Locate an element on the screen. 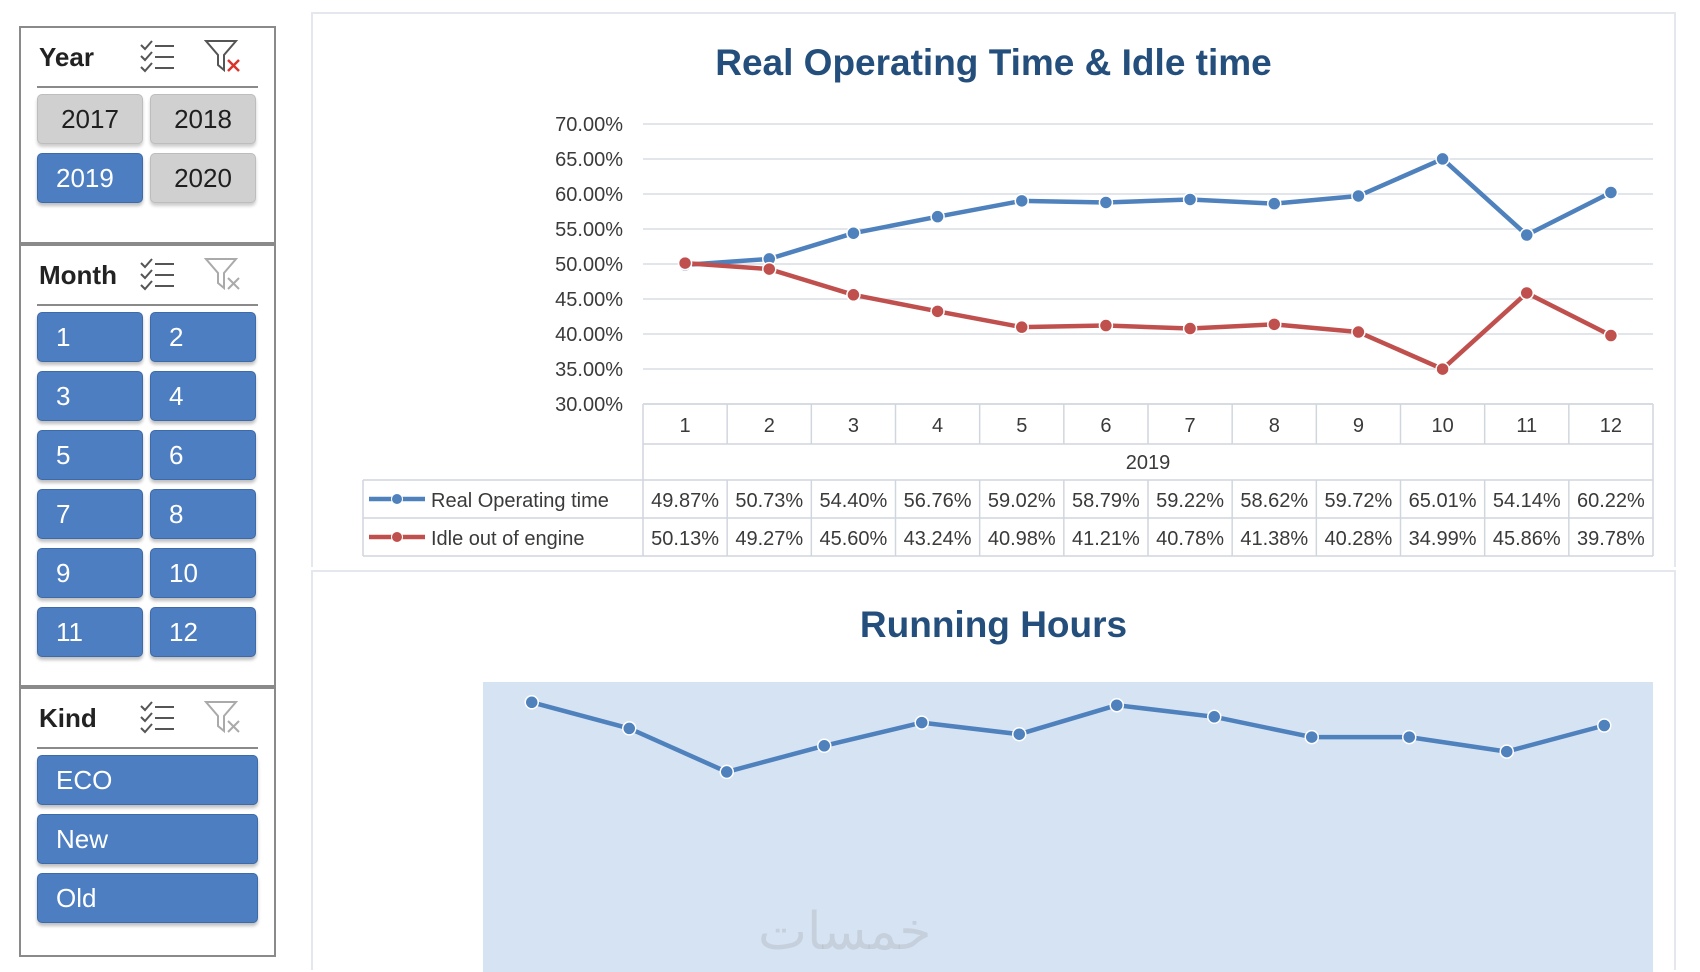 The height and width of the screenshot is (972, 1700). table-value: 34.99% is located at coordinates (1443, 539).